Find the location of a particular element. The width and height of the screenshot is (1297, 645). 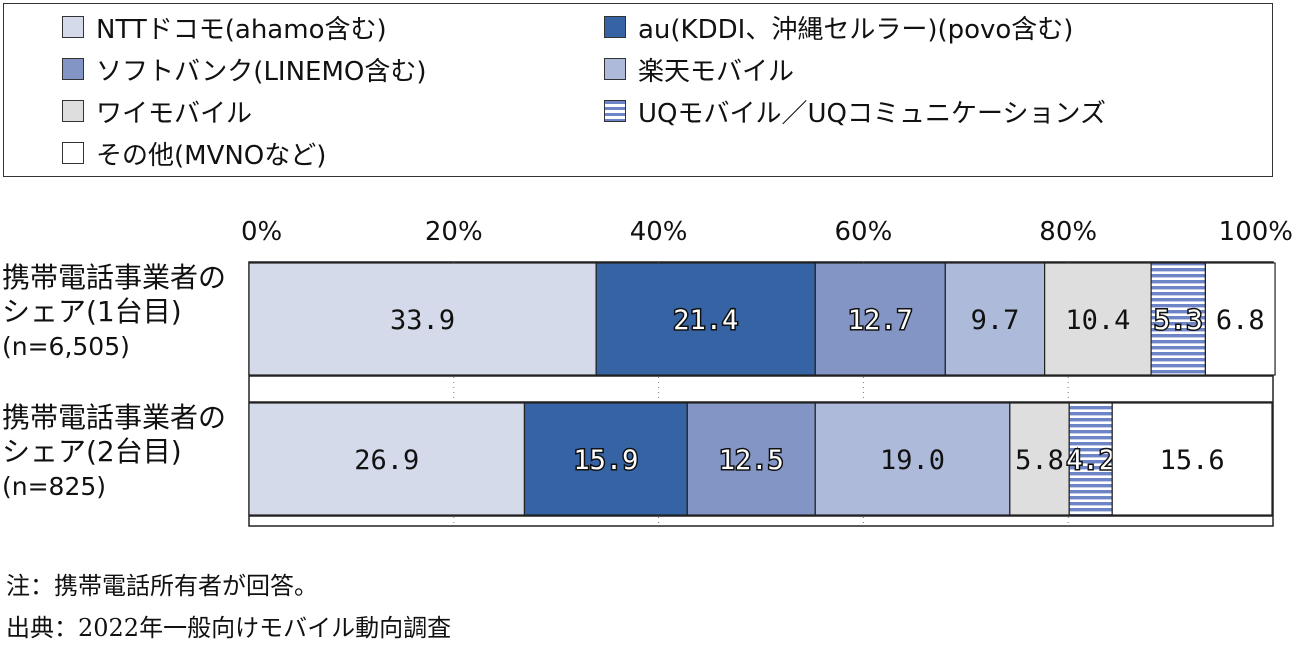

data-label: 6.8 is located at coordinates (1240, 320).